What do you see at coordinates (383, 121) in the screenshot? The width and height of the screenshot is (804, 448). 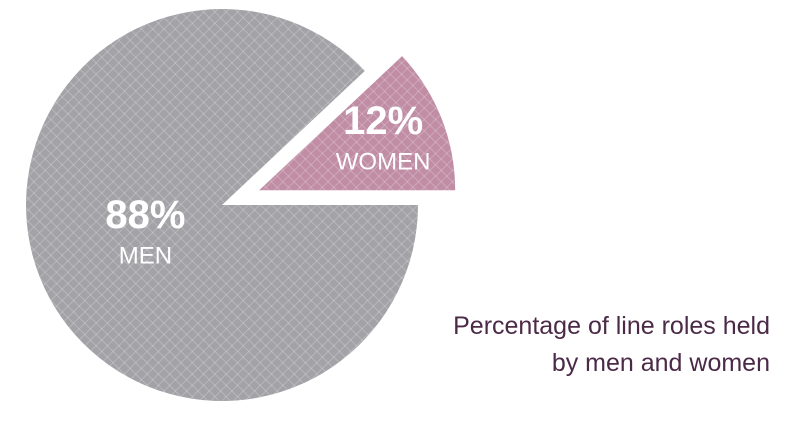 I see `value-label: 12%` at bounding box center [383, 121].